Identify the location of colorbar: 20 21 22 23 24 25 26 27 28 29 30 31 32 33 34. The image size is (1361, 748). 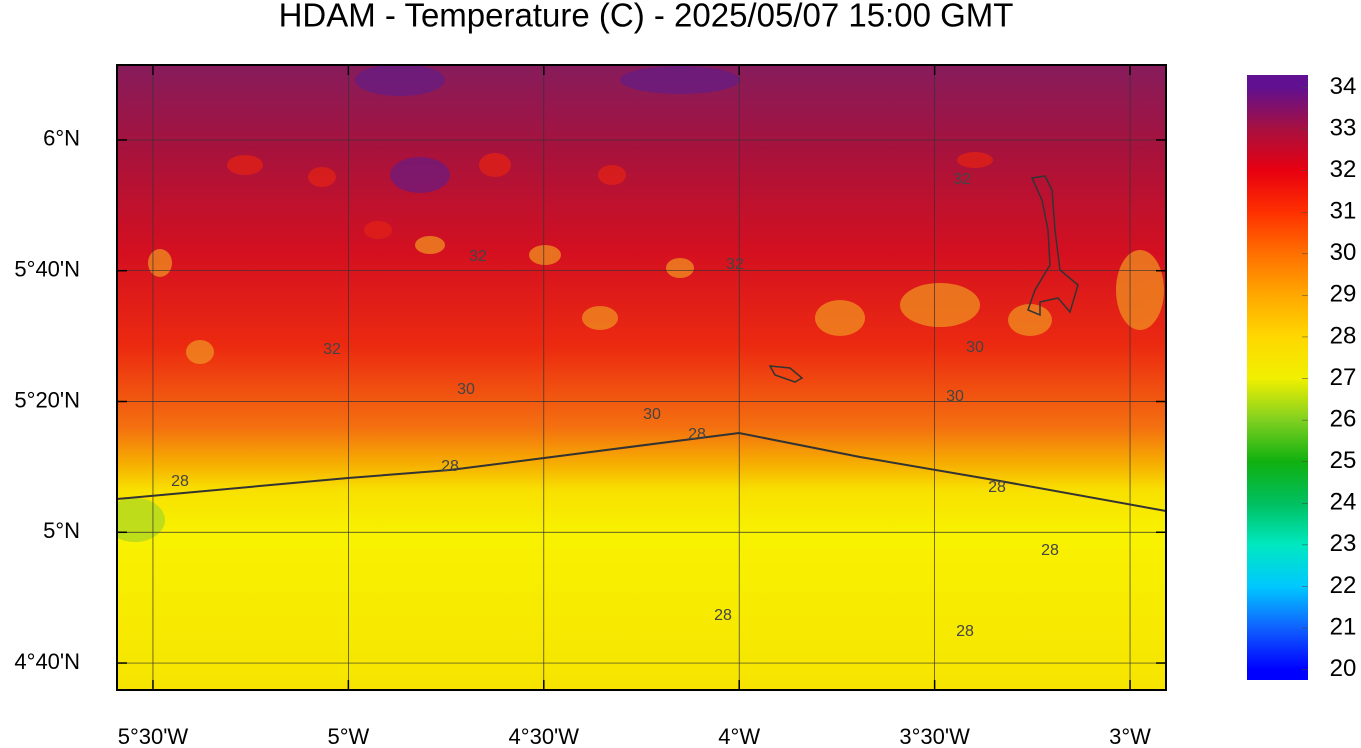
(1301, 377).